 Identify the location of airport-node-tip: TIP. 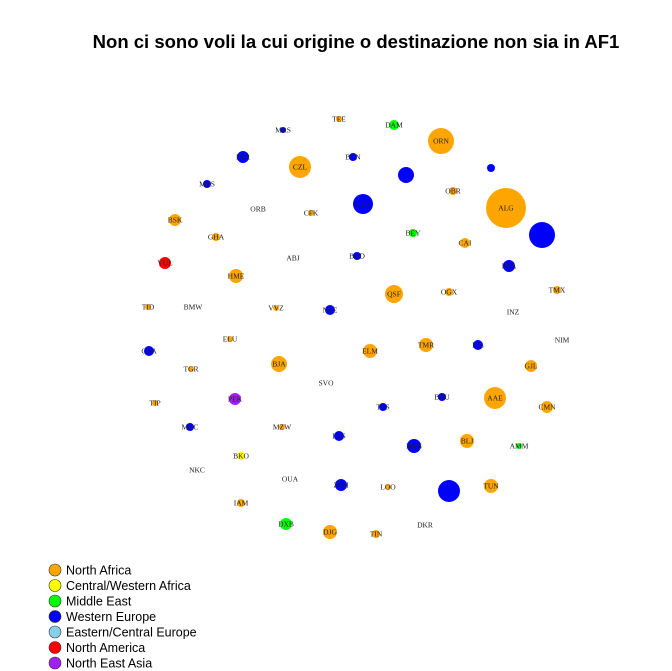
(154, 403).